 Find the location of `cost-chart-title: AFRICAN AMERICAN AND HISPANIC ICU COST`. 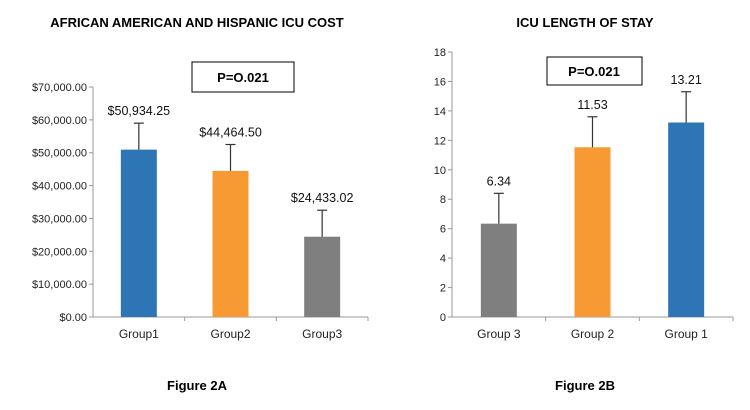

cost-chart-title: AFRICAN AMERICAN AND HISPANIC ICU COST is located at coordinates (197, 22).